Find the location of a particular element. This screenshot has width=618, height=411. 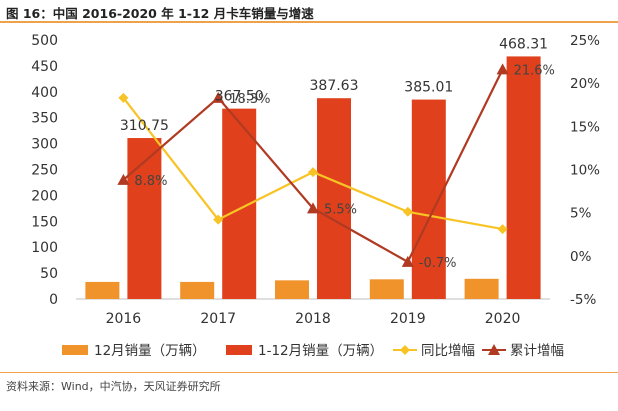

y2-tick-label: 20% is located at coordinates (585, 84).